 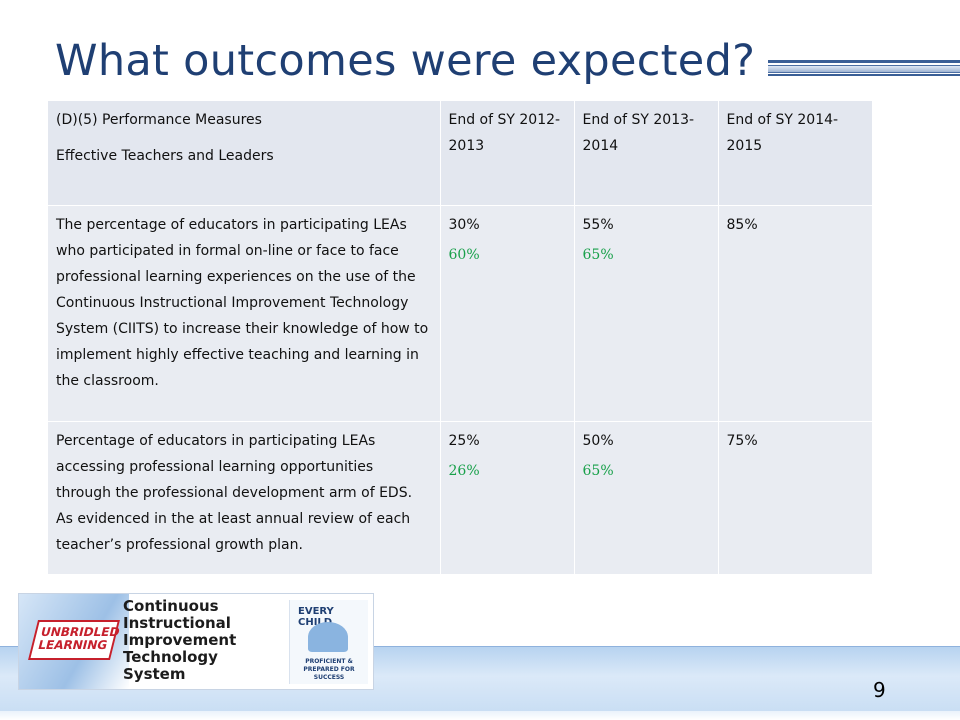 I want to click on header-col-2013-2014: End of SY 2013-2014, so click(x=646, y=153).